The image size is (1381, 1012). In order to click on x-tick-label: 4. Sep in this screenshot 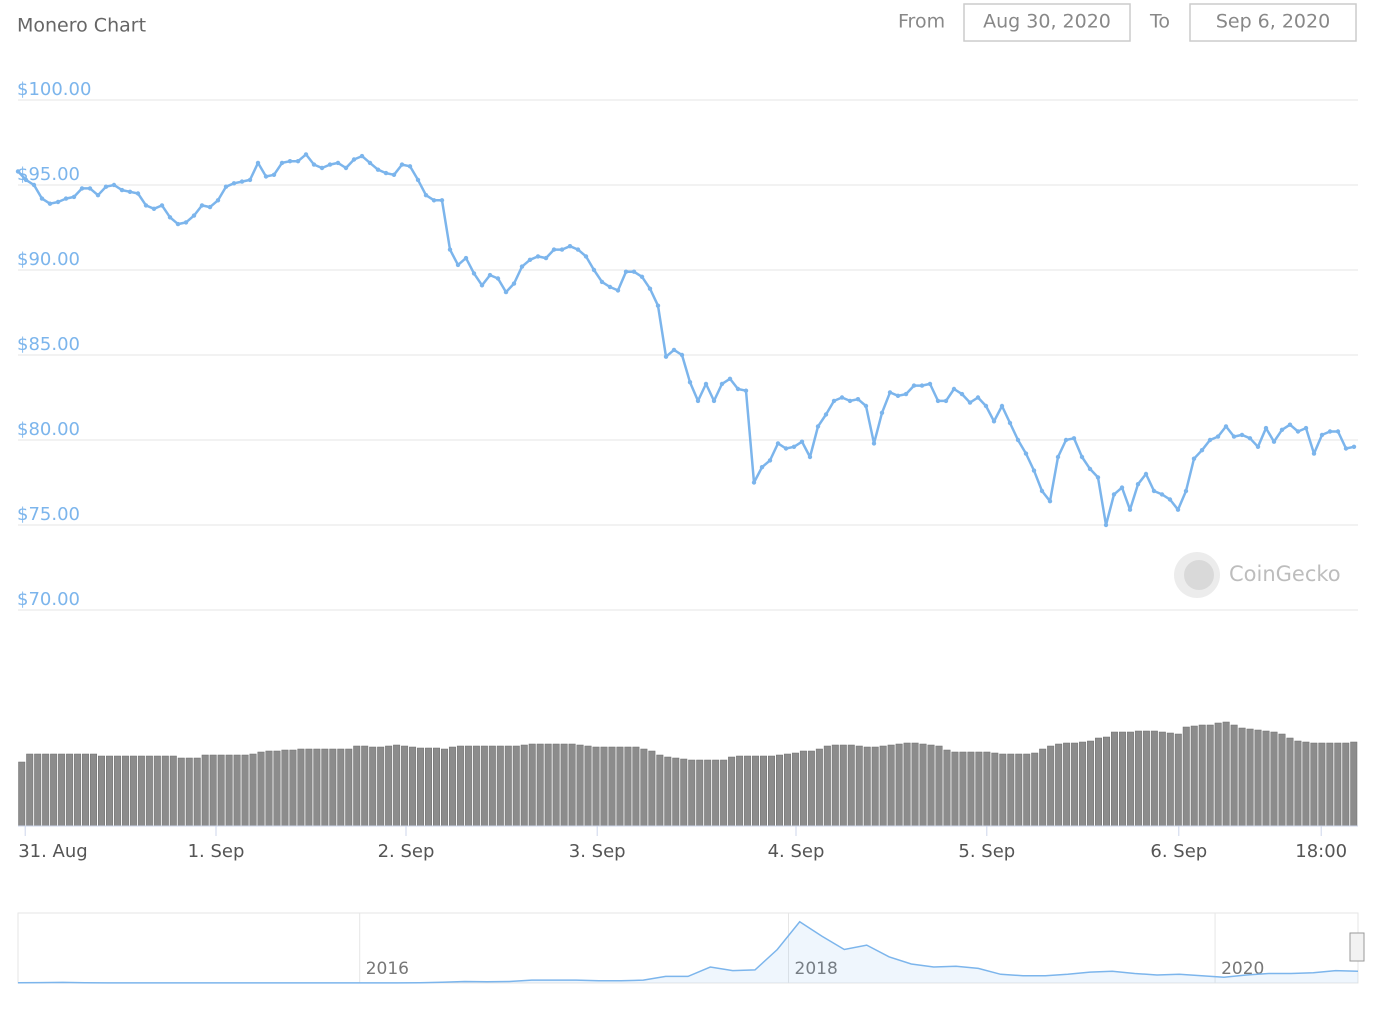, I will do `click(796, 851)`.